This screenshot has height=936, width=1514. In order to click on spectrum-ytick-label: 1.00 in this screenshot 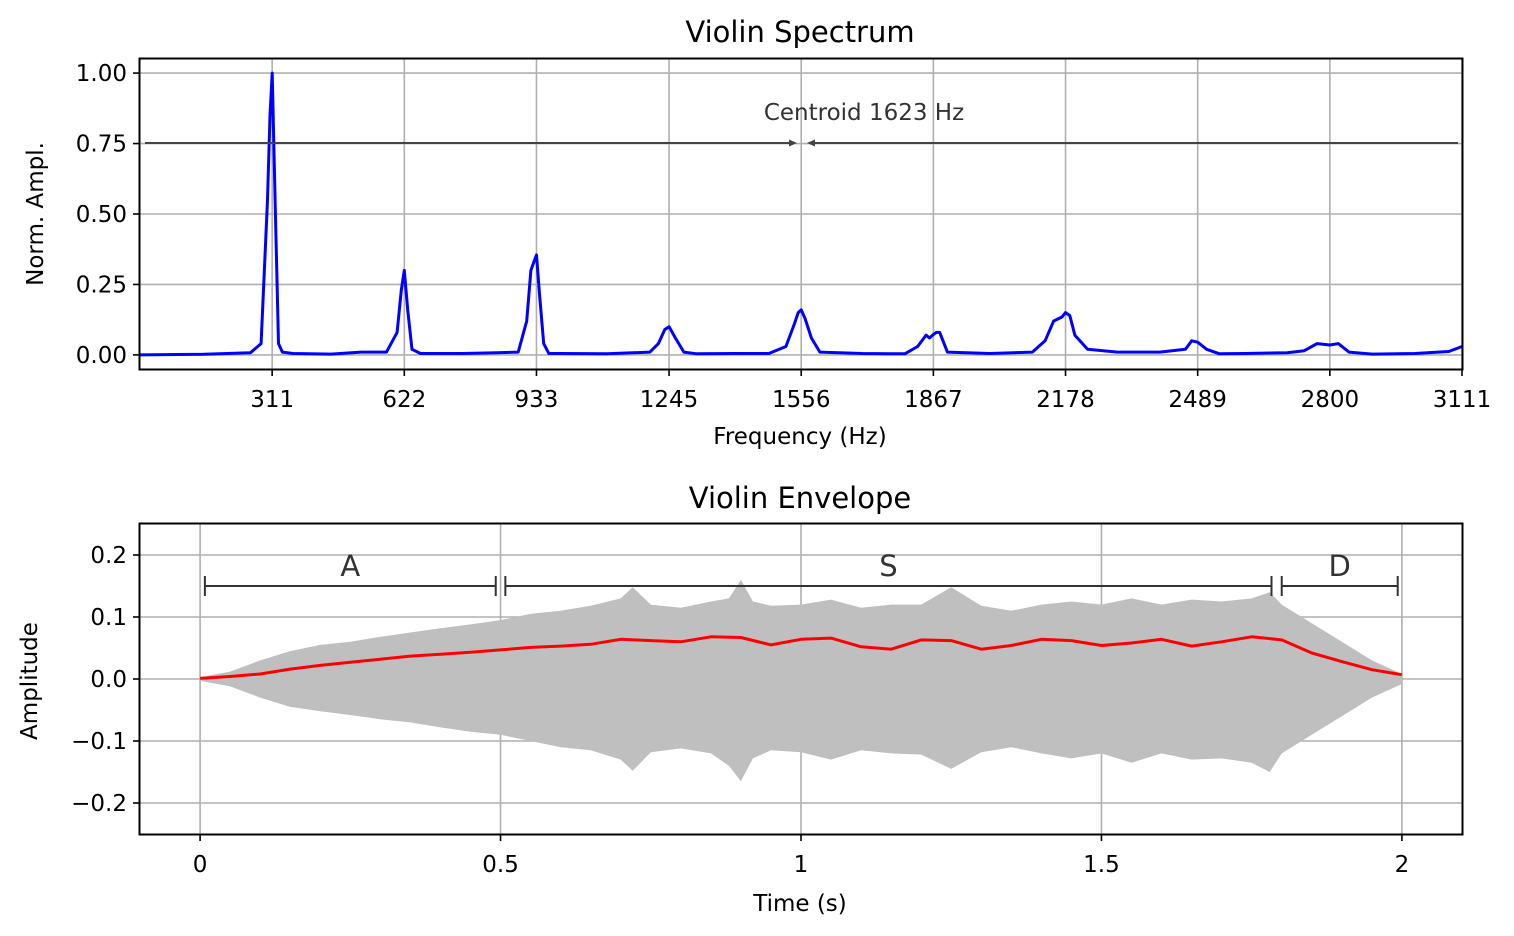, I will do `click(101, 74)`.